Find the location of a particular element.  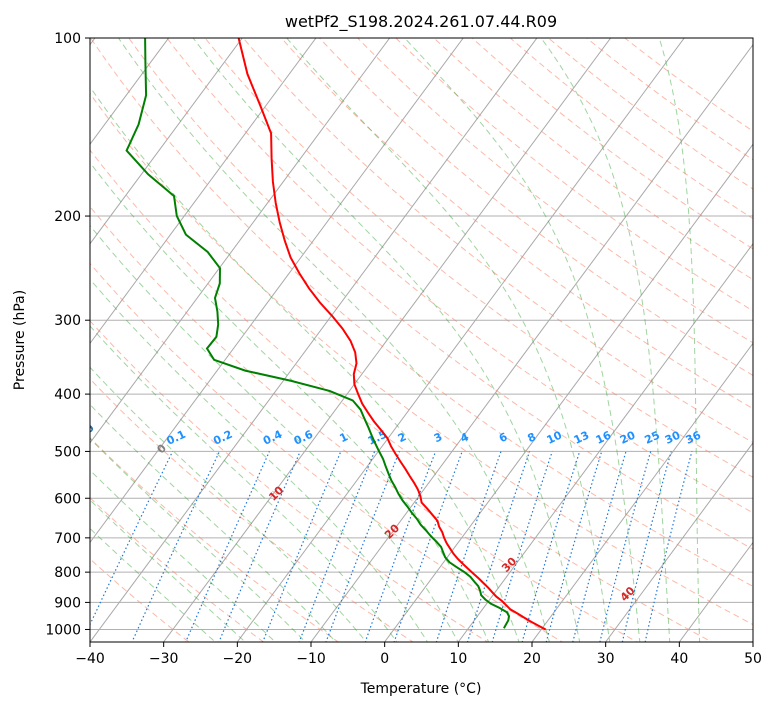

x-tick-label: −30 is located at coordinates (164, 659).